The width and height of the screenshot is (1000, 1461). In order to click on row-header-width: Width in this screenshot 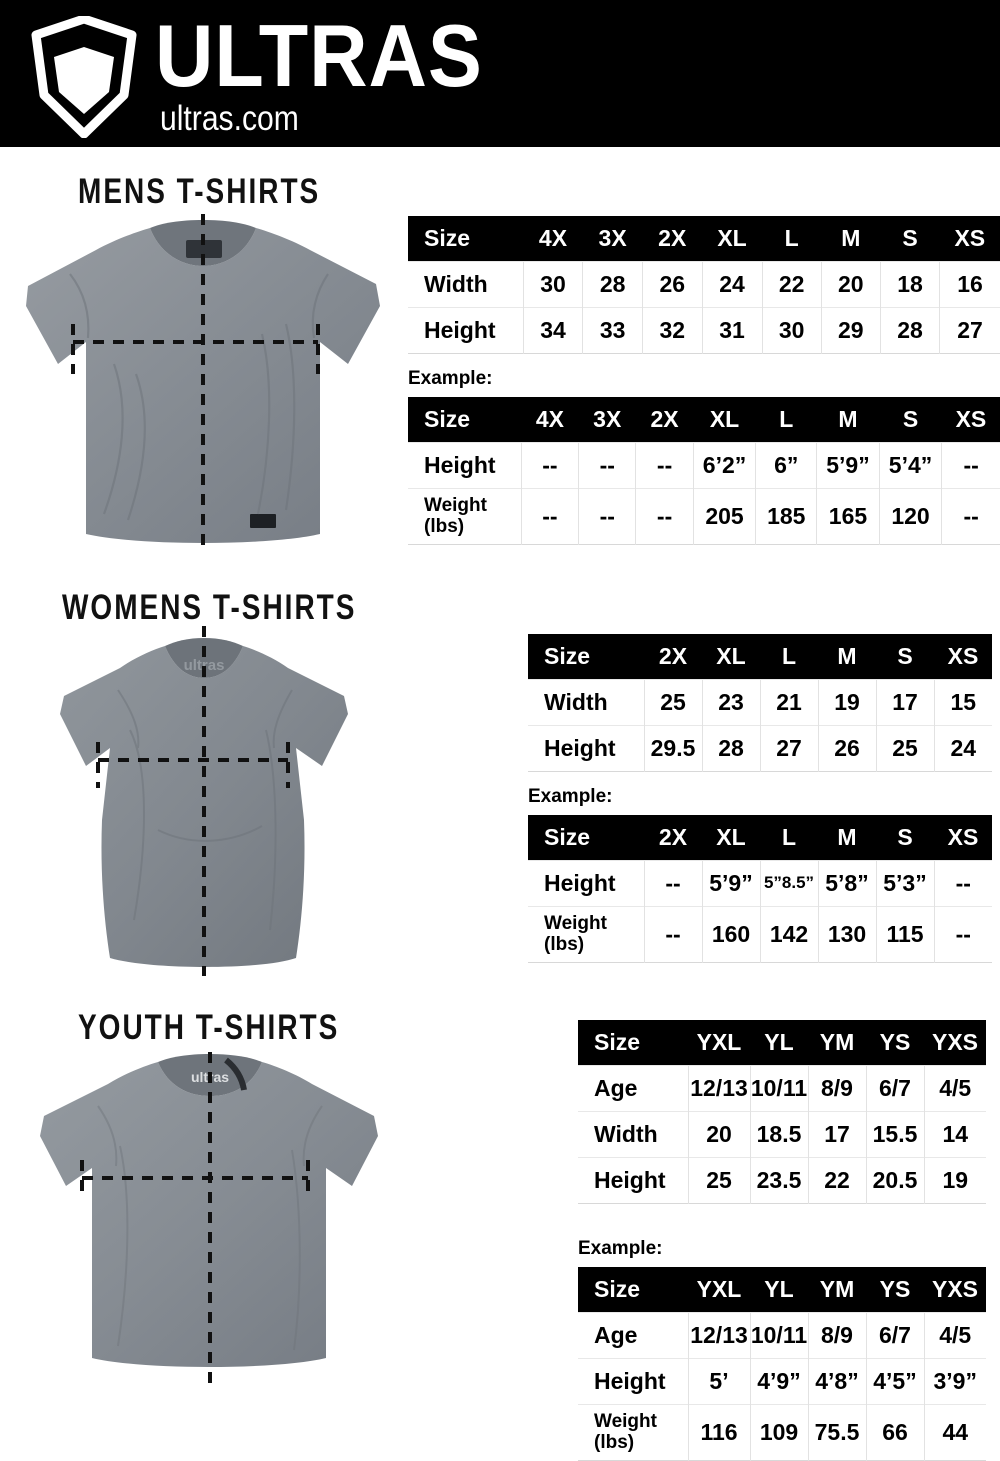, I will do `click(586, 701)`.